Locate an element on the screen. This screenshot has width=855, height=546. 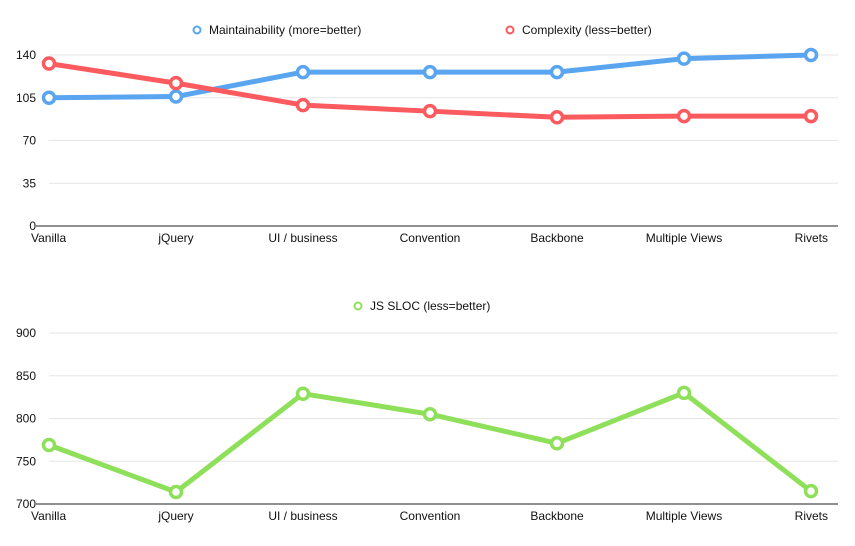
y-tick-label: 900 is located at coordinates (26, 333).